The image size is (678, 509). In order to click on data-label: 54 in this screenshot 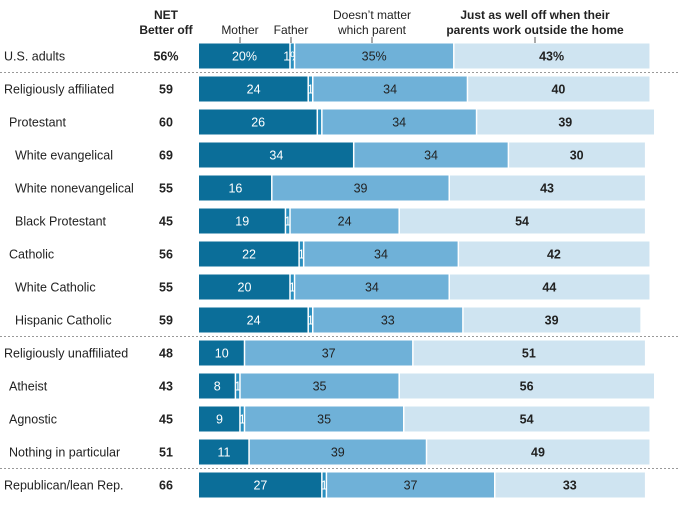, I will do `click(522, 222)`.